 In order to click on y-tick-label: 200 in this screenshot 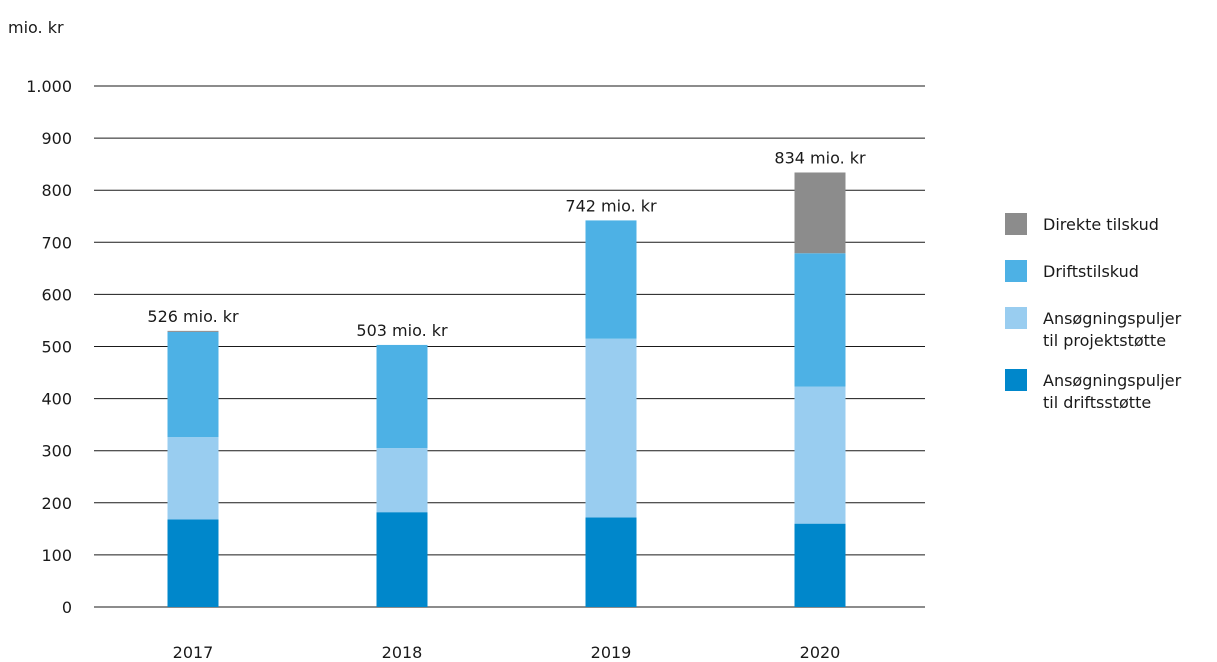, I will do `click(56, 503)`.